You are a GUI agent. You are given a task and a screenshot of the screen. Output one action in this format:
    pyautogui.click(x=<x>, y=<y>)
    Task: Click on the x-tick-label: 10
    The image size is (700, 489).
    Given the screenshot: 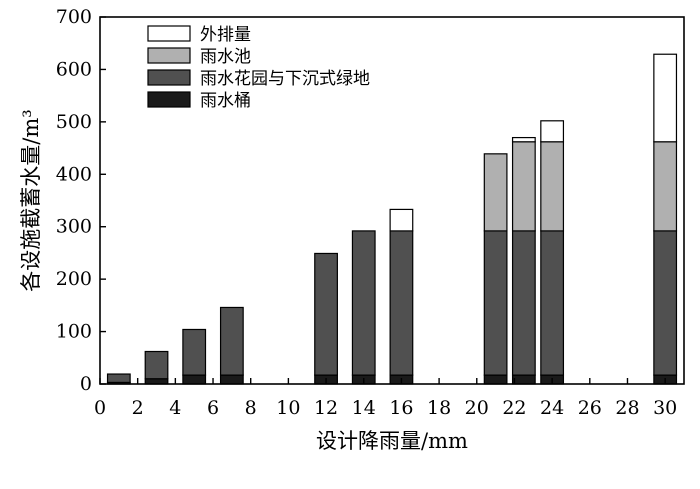 What is the action you would take?
    pyautogui.click(x=288, y=408)
    